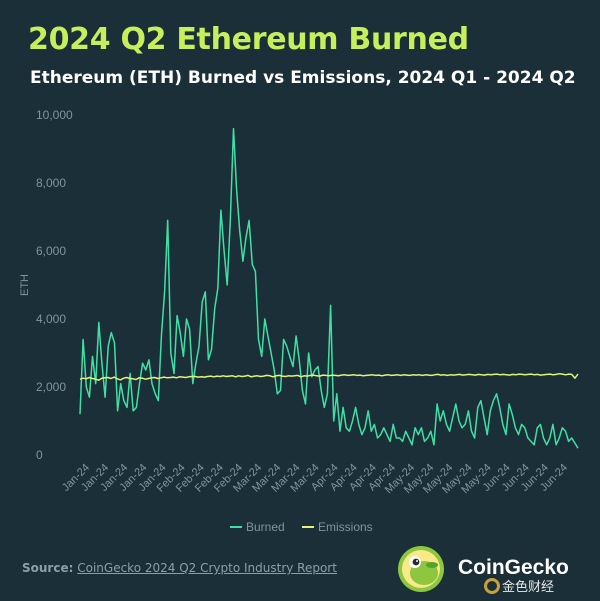  I want to click on y-tick-label: 2,000, so click(51, 387).